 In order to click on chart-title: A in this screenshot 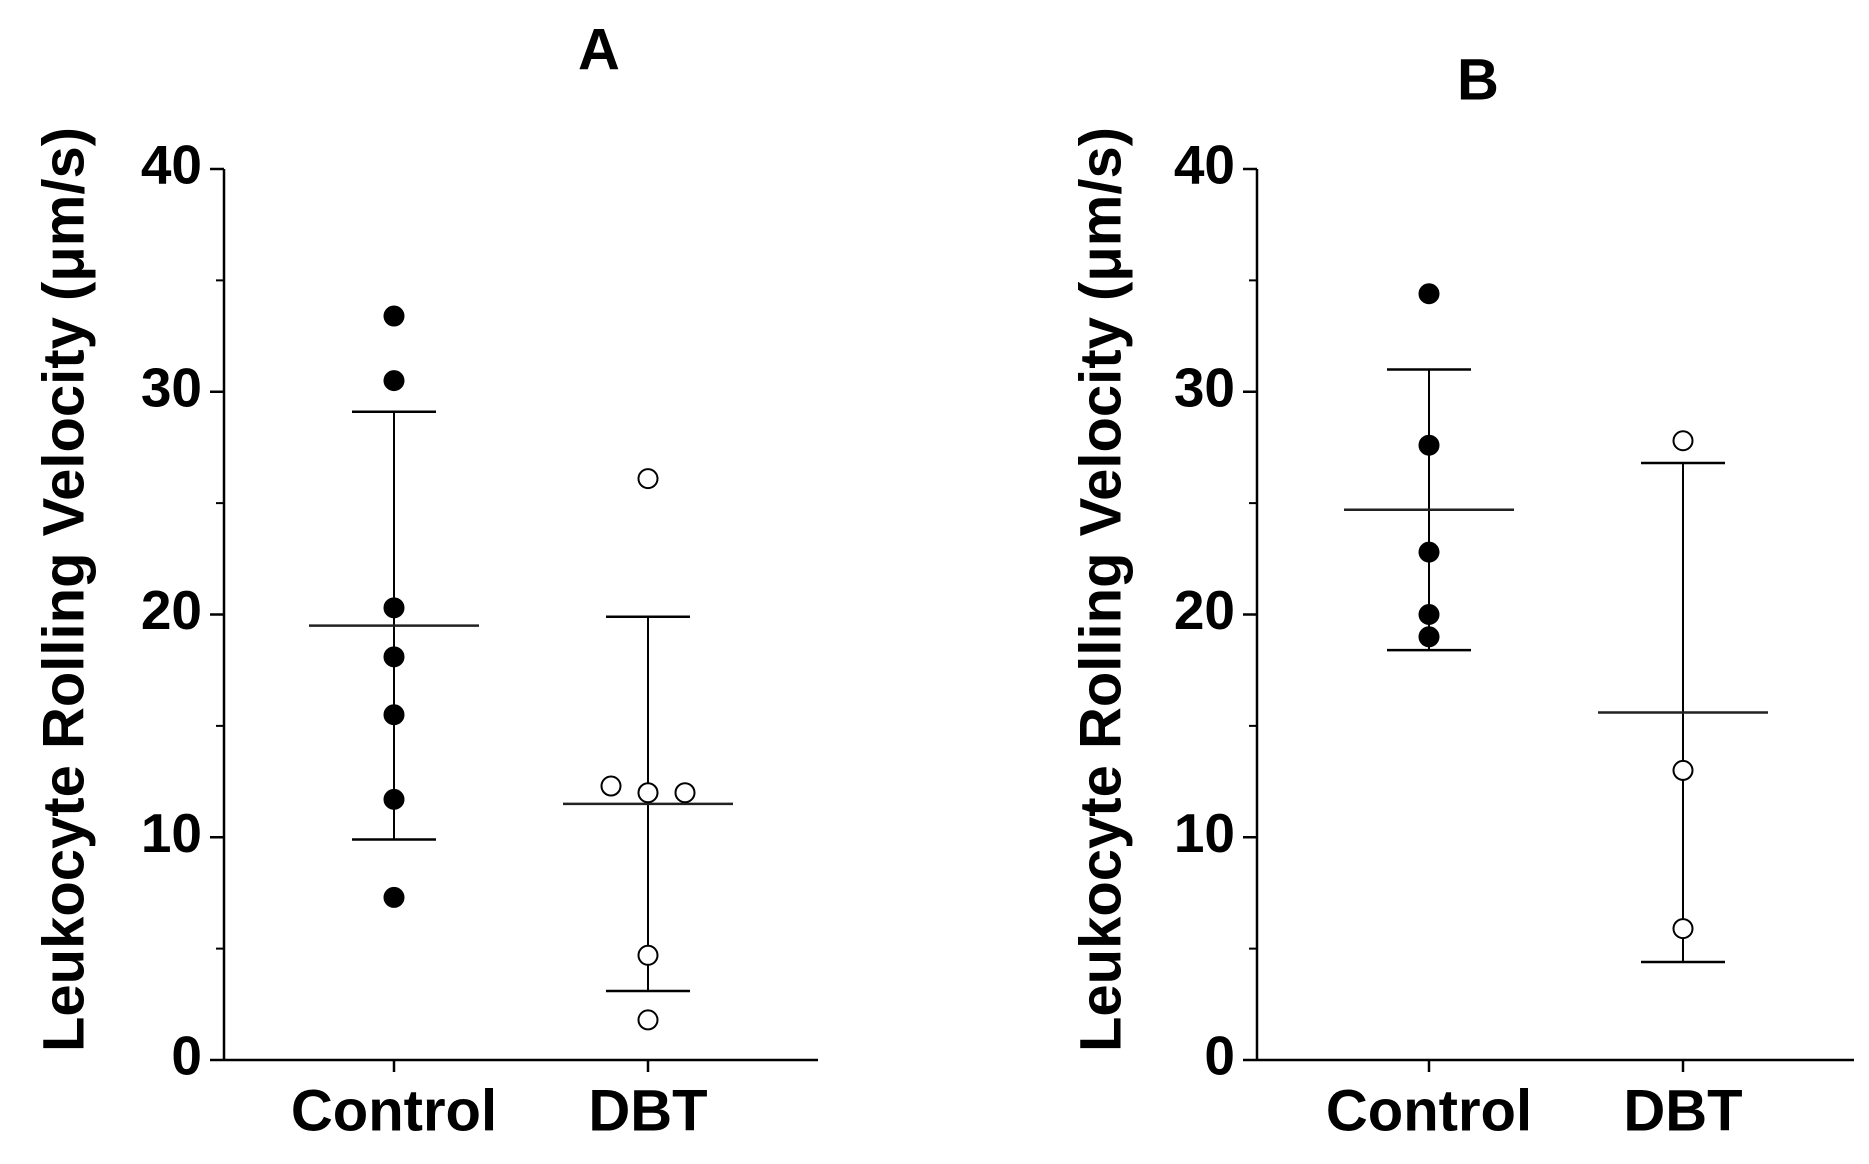, I will do `click(599, 49)`.